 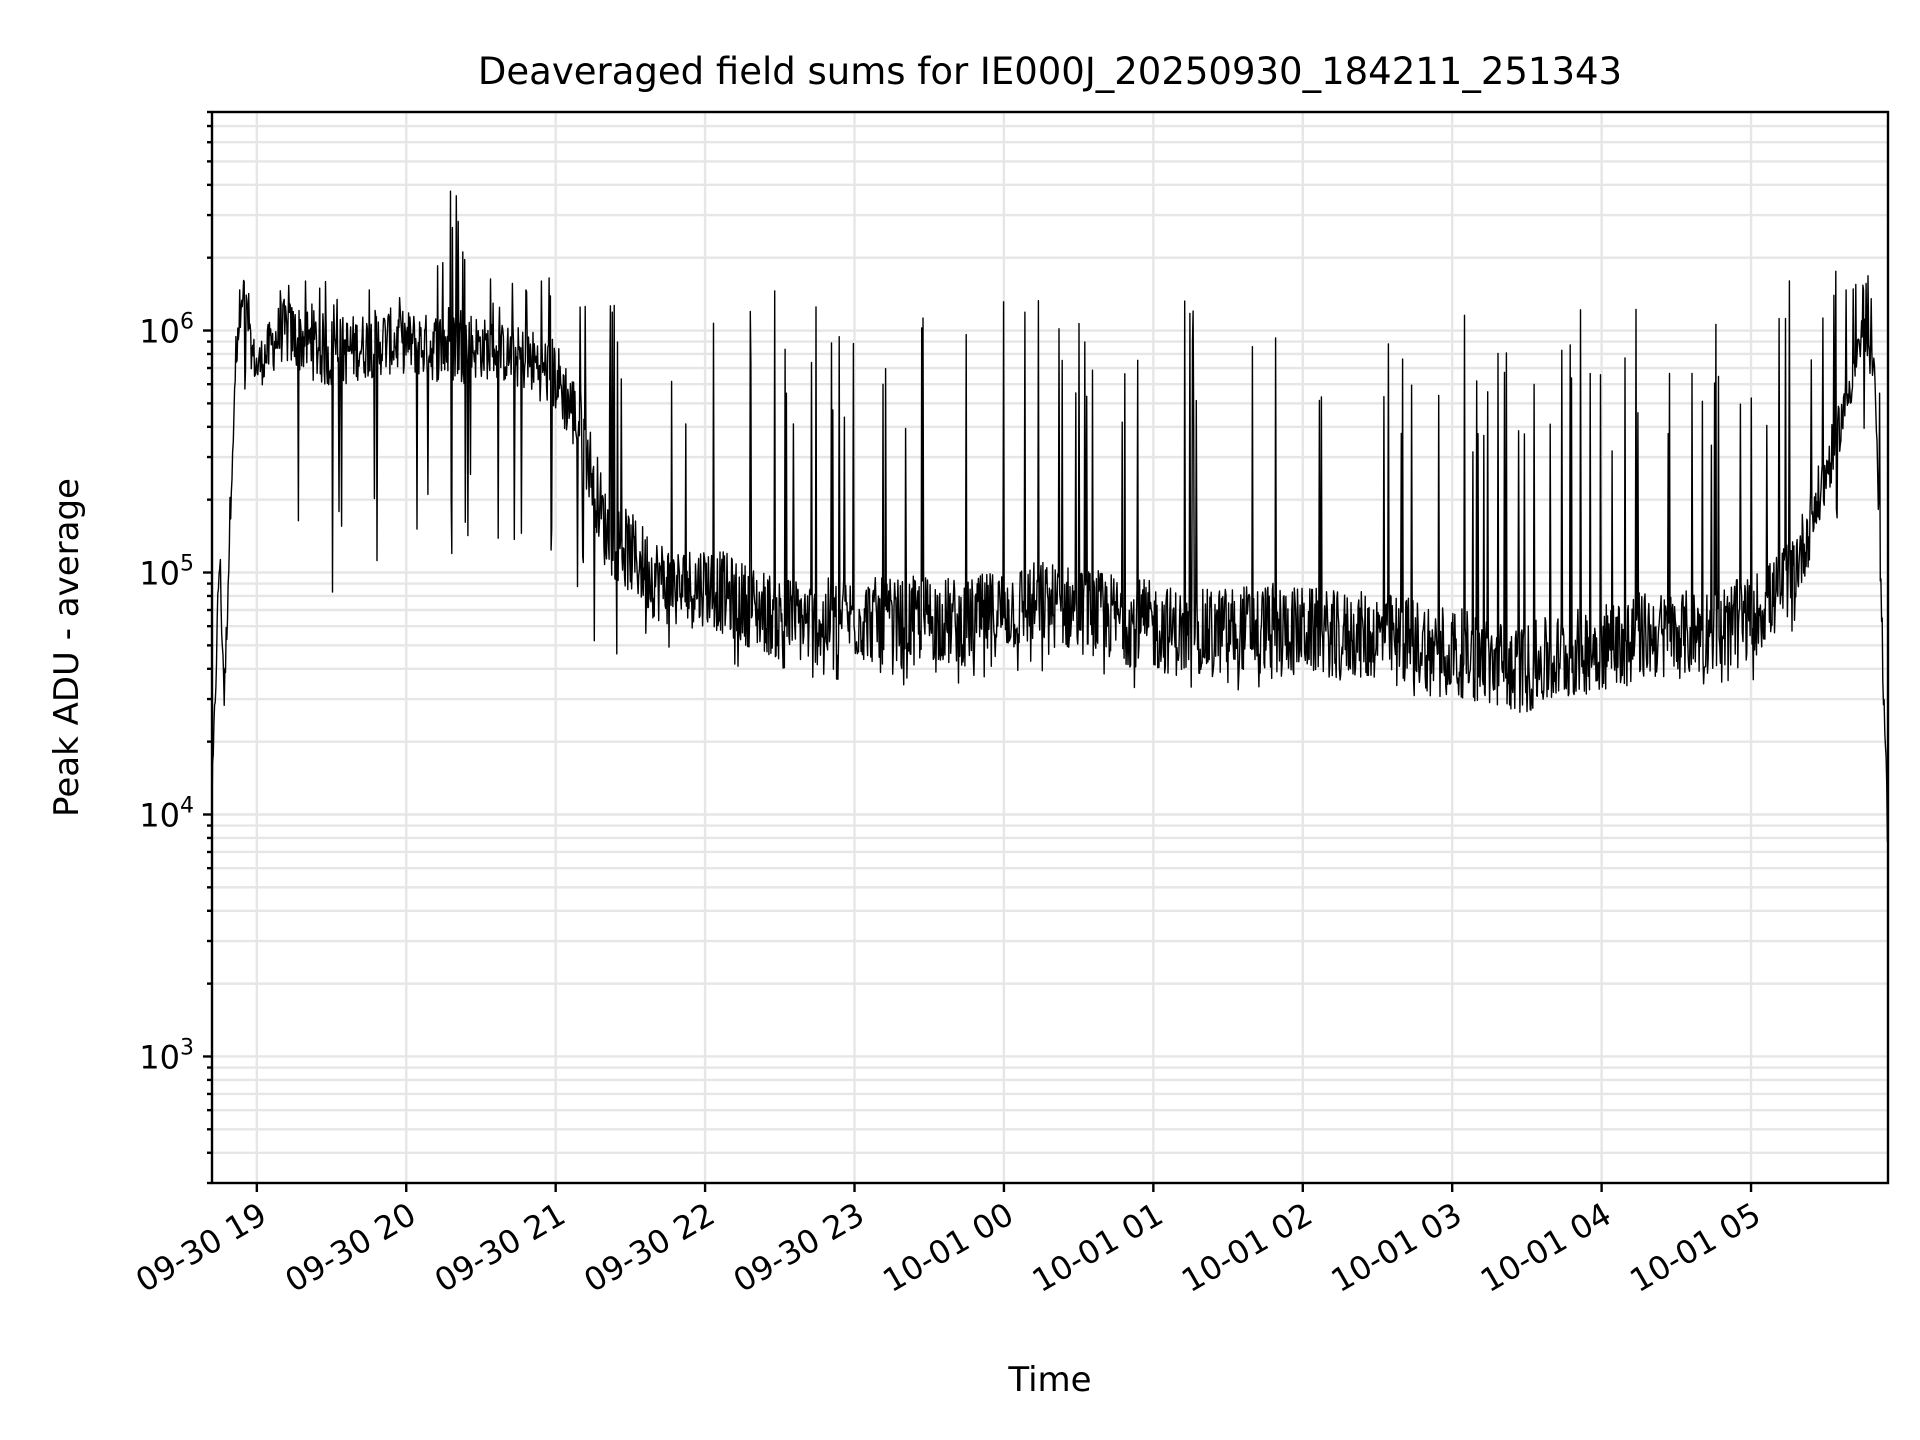 I want to click on y-axis-label: Peak ADU - average, so click(x=67, y=647).